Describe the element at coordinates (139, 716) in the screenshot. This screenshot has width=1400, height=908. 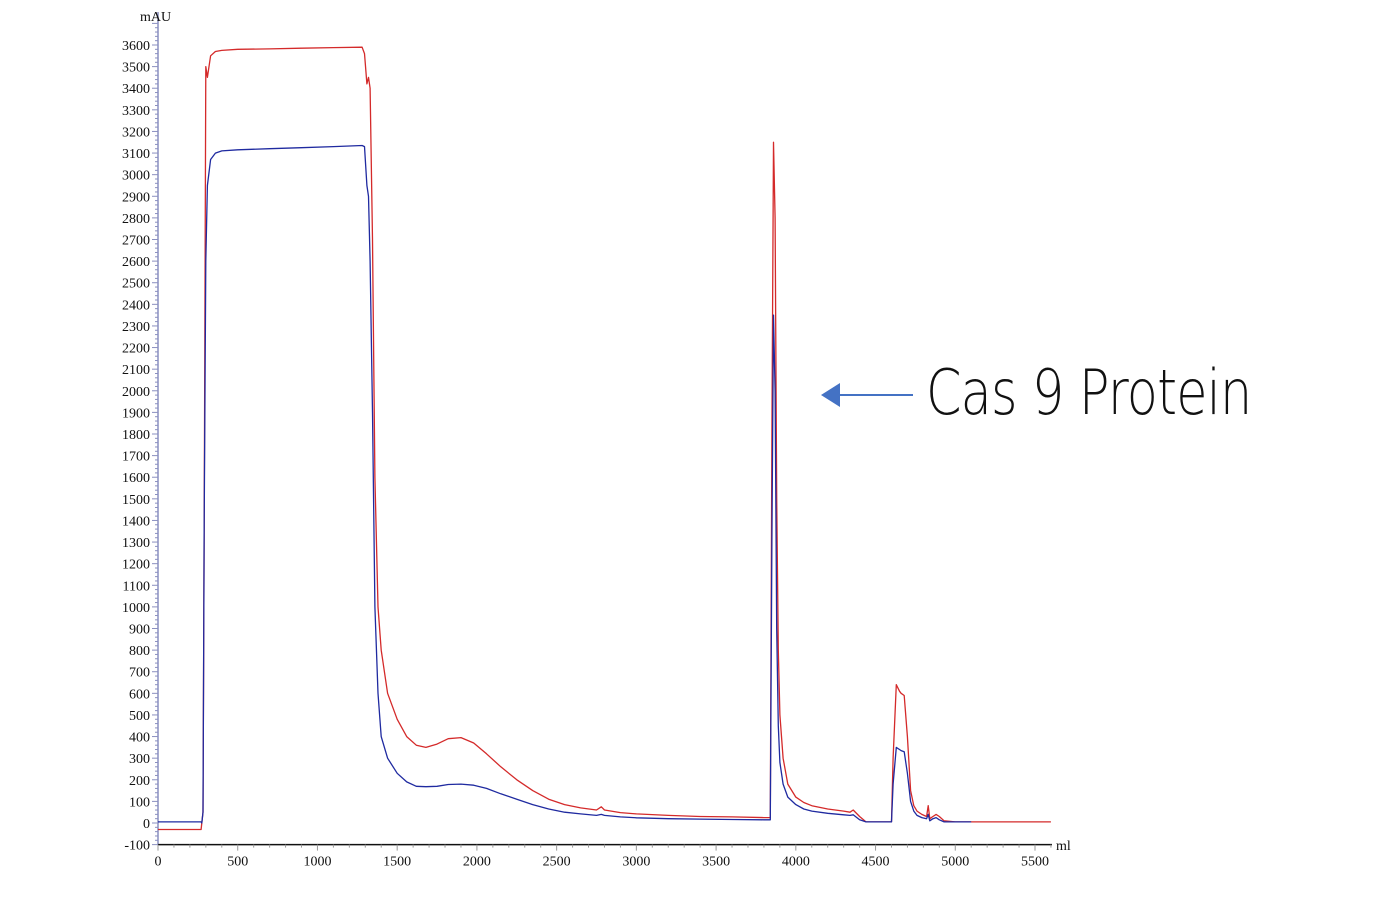
I see `y-tick-label: 500` at that location.